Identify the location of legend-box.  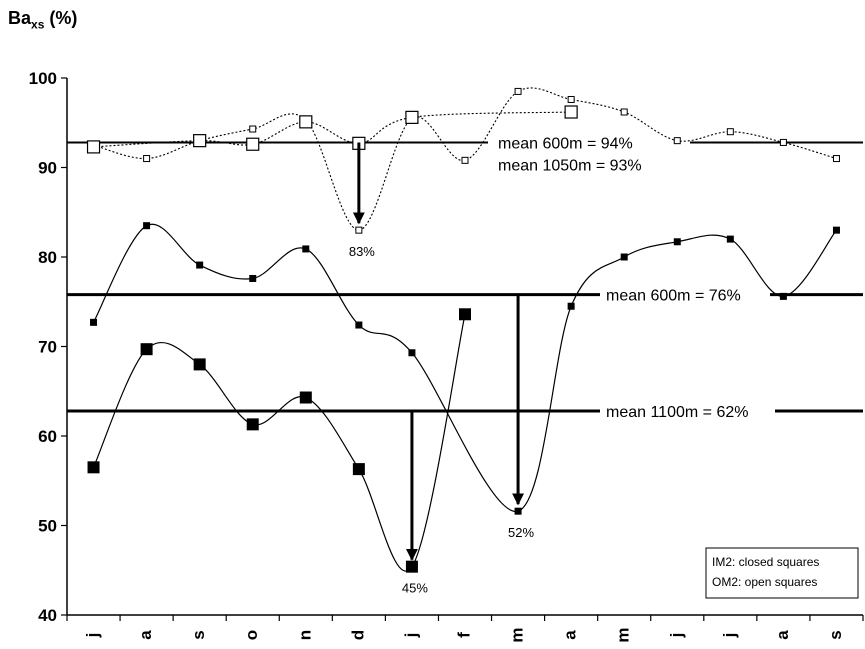
(782, 573).